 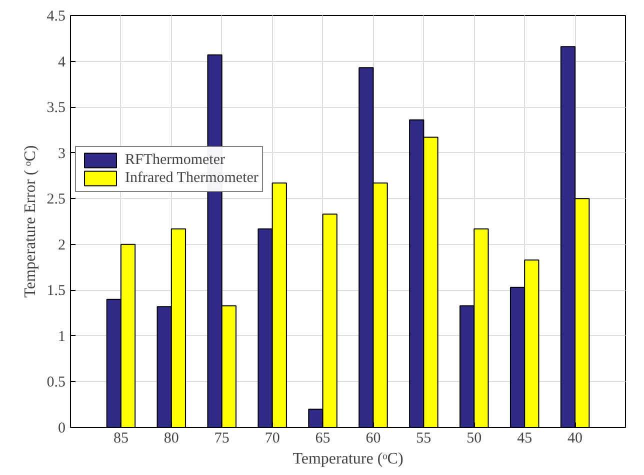 What do you see at coordinates (575, 438) in the screenshot?
I see `x-tick-label: 40` at bounding box center [575, 438].